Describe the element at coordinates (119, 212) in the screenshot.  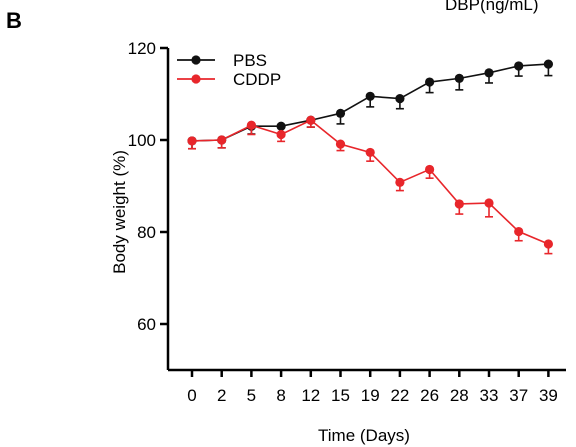
I see `y-axis-title: Body weight (%)` at that location.